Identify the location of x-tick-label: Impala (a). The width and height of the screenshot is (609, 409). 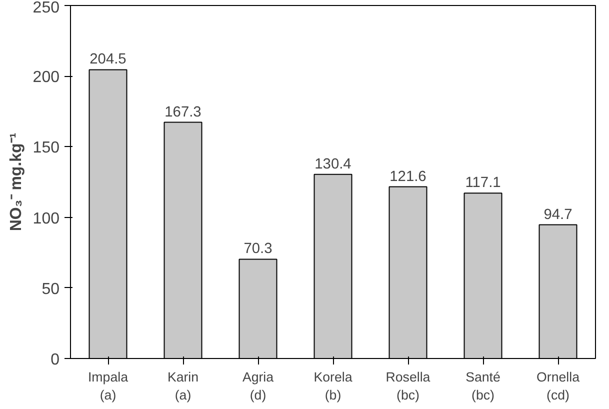
(108, 386).